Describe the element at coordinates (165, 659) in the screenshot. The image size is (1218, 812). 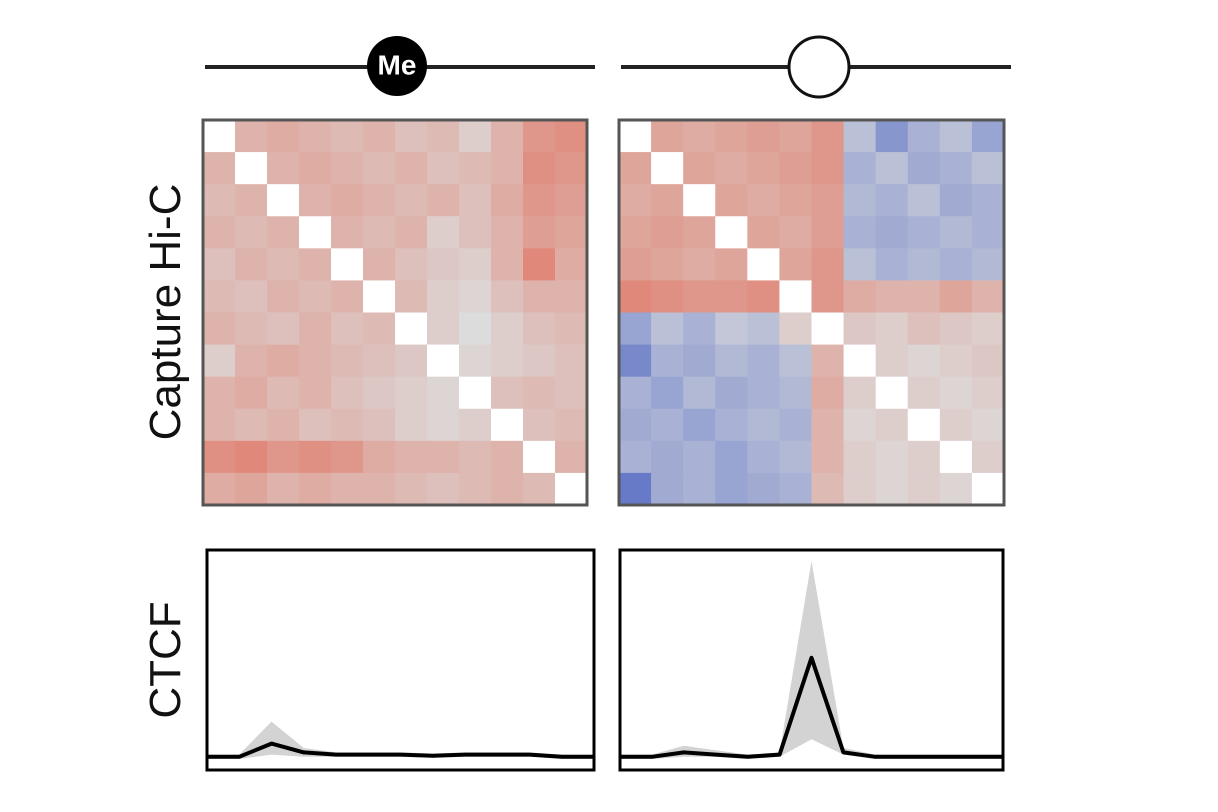
I see `ctcf-label: CTCF` at that location.